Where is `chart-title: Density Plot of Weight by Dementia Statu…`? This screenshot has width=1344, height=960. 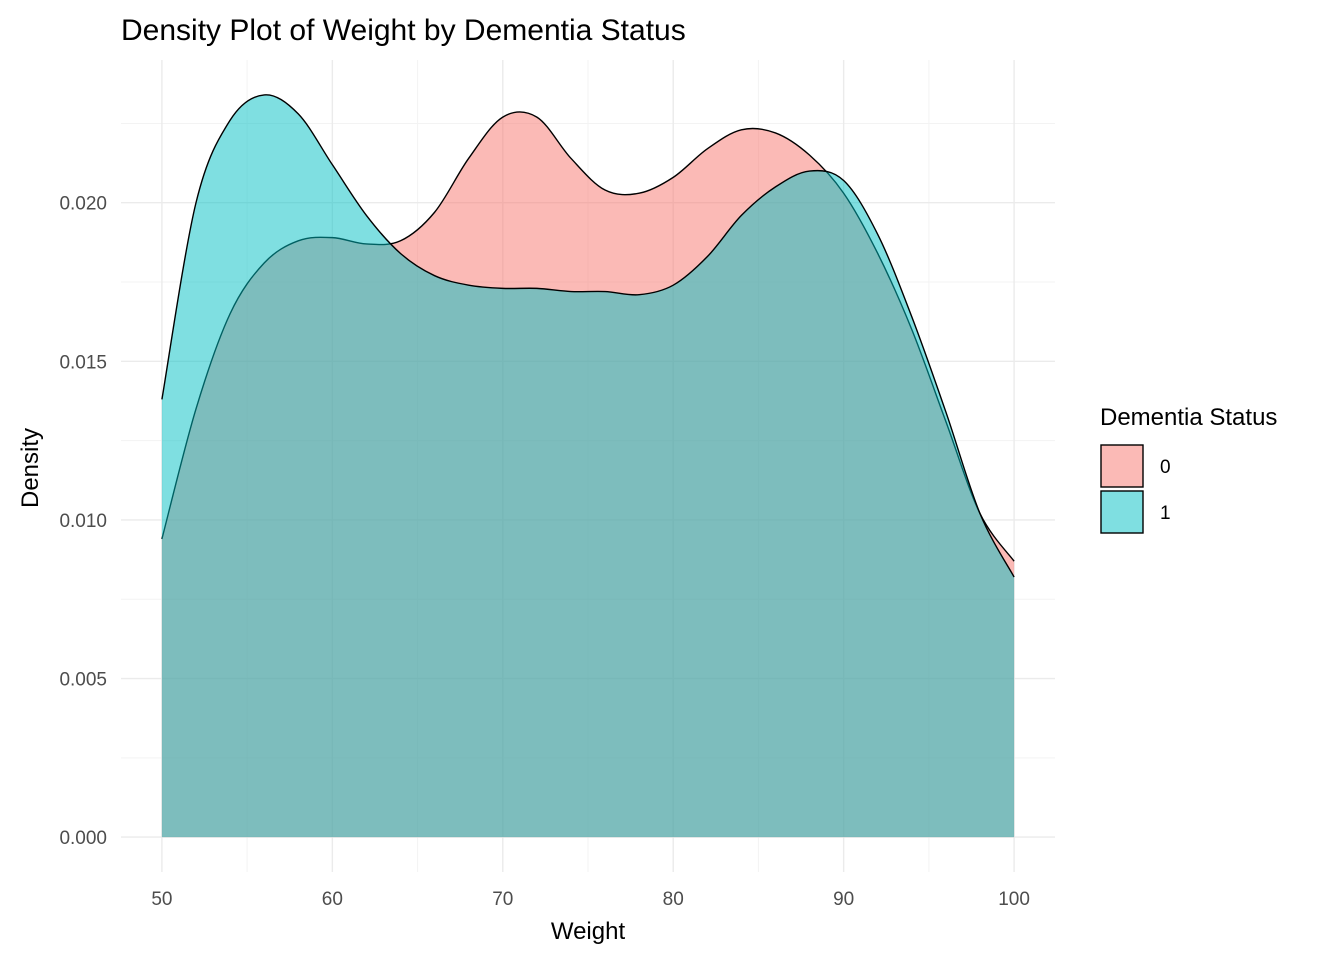
chart-title: Density Plot of Weight by Dementia Statu… is located at coordinates (403, 30).